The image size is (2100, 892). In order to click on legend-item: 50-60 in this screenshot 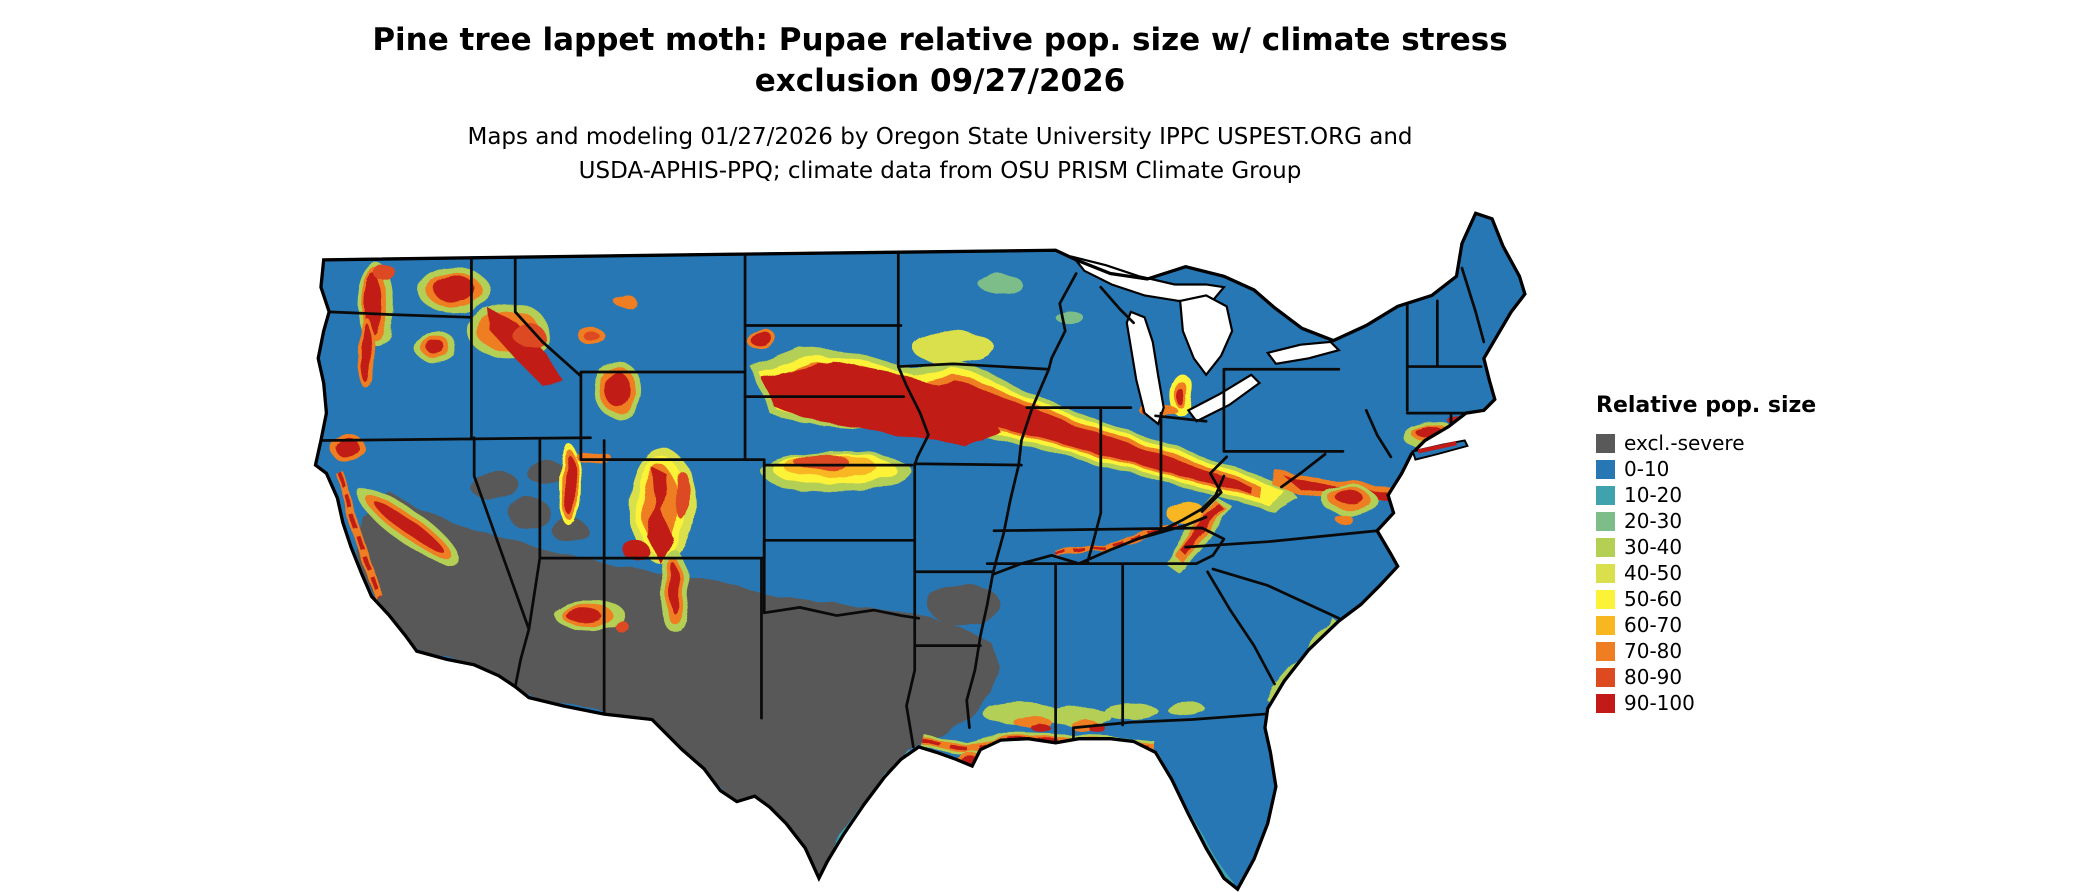, I will do `click(1736, 599)`.